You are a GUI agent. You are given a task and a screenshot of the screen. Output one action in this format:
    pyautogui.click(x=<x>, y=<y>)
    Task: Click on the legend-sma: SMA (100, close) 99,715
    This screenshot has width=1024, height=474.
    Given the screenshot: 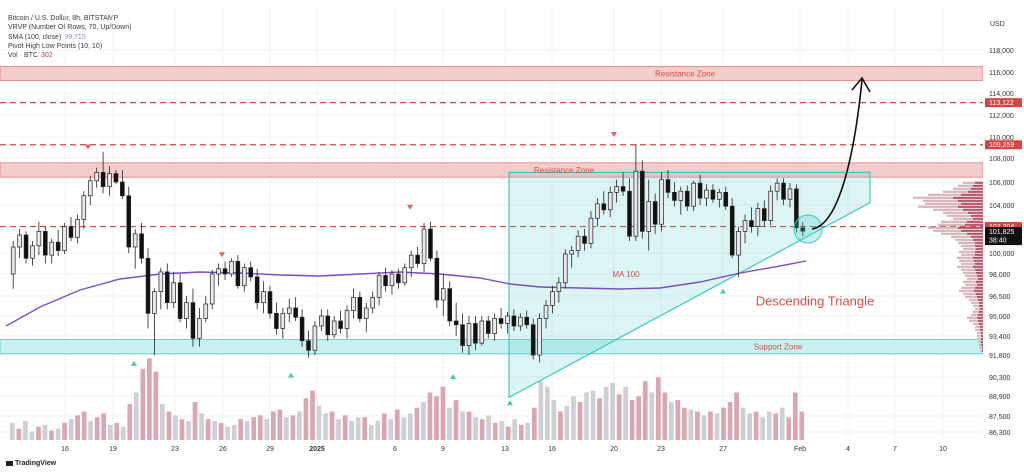 What is the action you would take?
    pyautogui.click(x=69, y=37)
    